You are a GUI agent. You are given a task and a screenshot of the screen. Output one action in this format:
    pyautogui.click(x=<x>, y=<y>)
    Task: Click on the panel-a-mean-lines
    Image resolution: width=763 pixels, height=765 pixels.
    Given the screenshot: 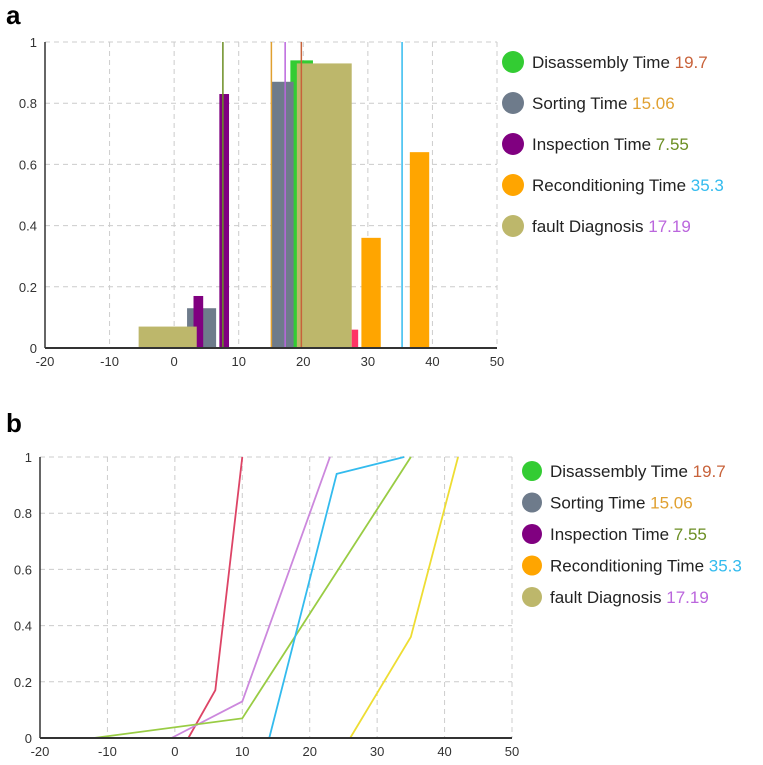 What is the action you would take?
    pyautogui.click(x=312, y=195)
    